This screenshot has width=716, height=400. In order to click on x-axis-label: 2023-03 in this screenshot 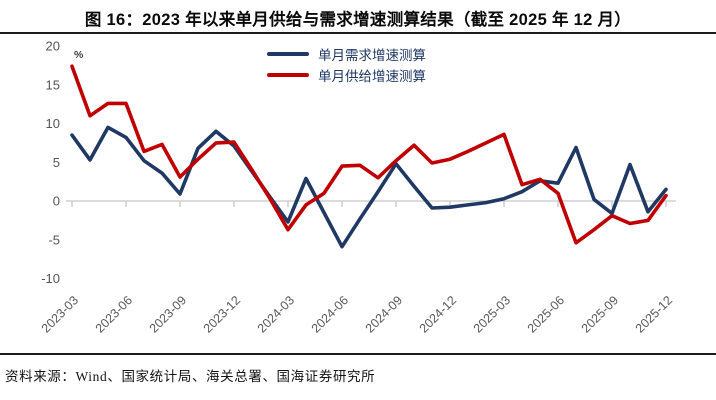, I will do `click(60, 314)`.